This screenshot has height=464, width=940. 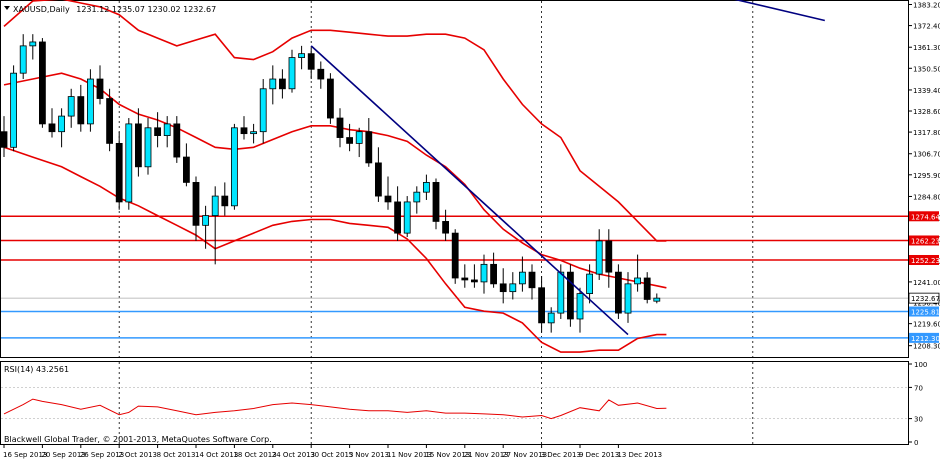 I want to click on rsi-tick-label: 100, so click(x=920, y=365).